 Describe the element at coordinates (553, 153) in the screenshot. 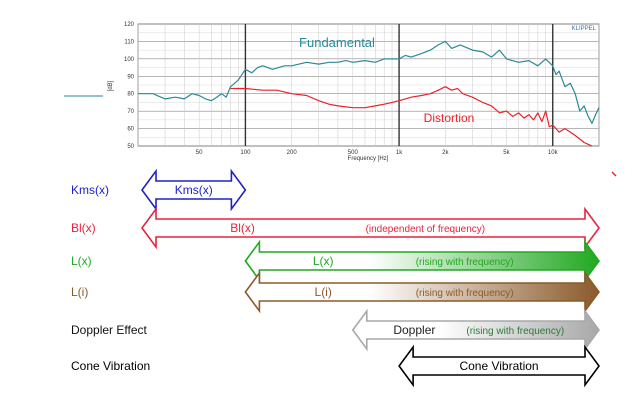

I see `x-tick-label: 10k` at that location.